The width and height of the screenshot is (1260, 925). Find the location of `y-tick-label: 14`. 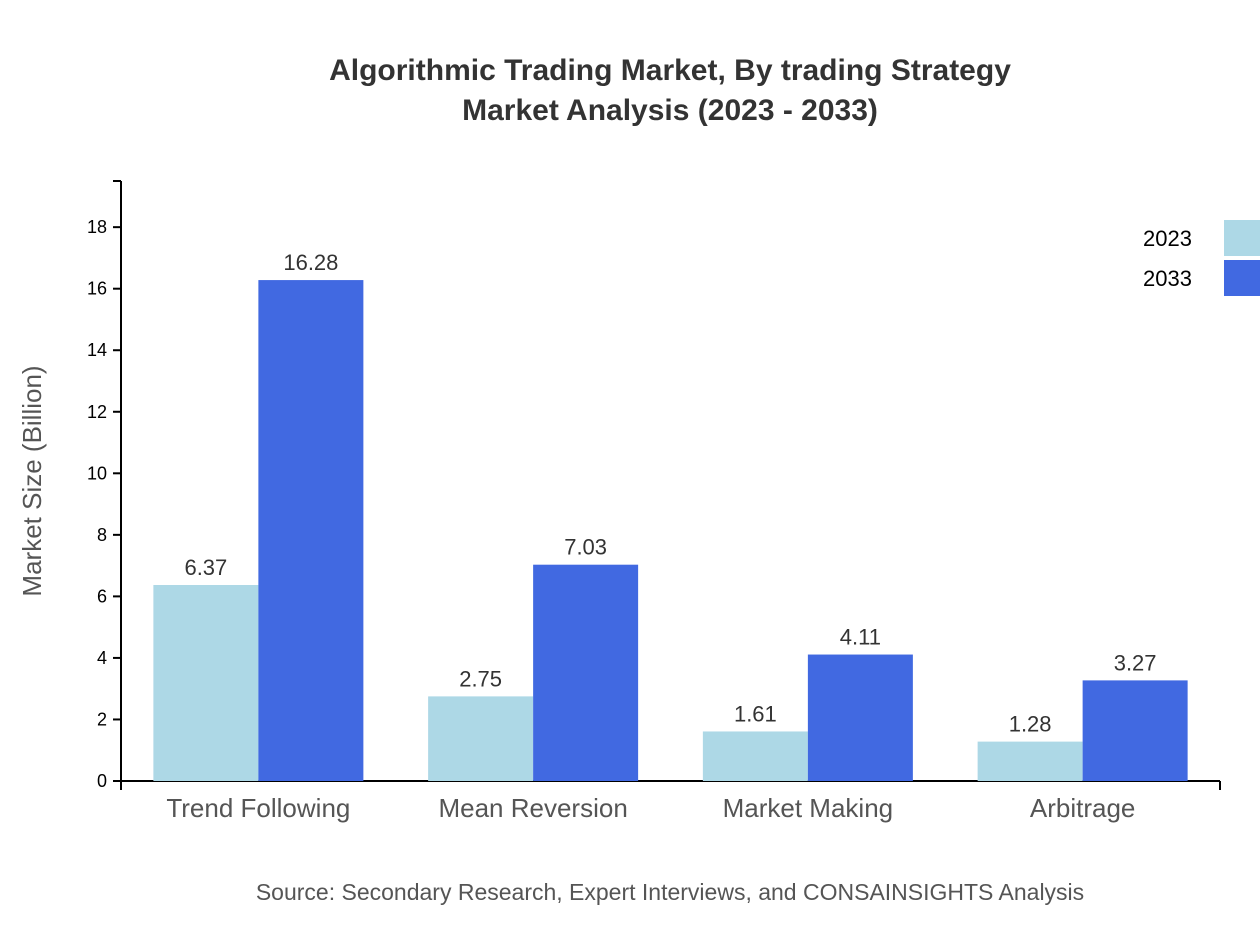

y-tick-label: 14 is located at coordinates (97, 350).